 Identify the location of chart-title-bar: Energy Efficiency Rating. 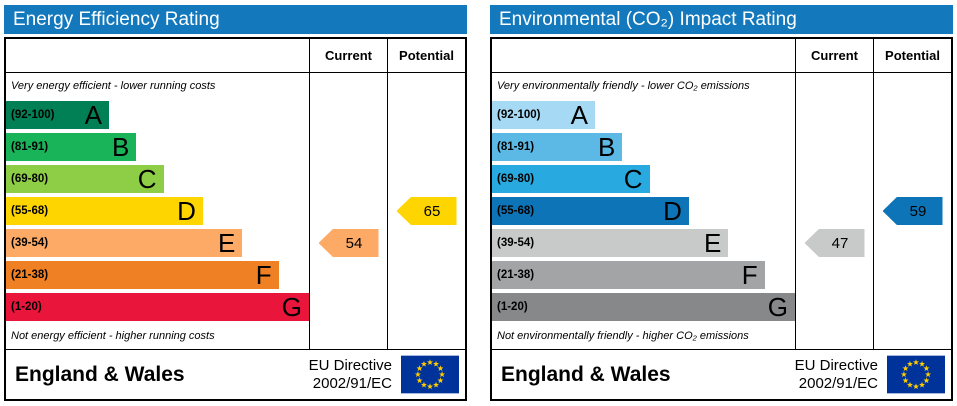
(235, 19).